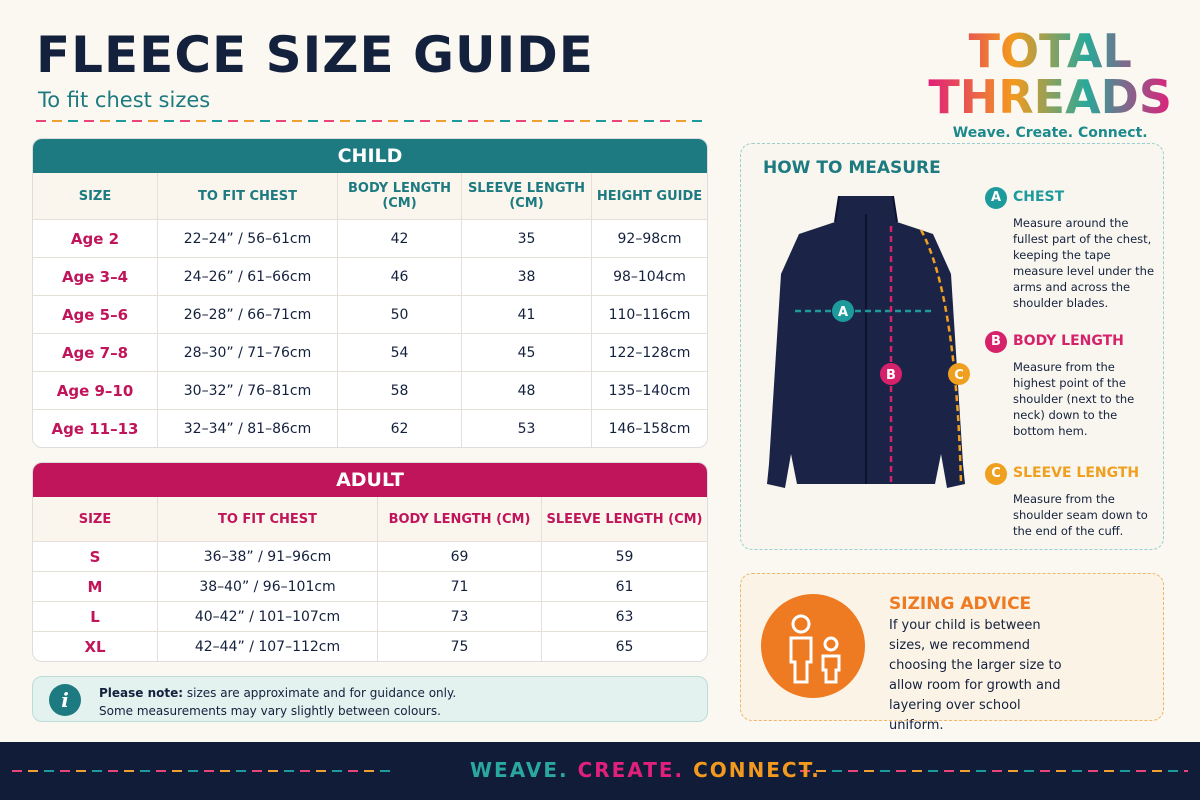 Image resolution: width=1200 pixels, height=800 pixels. I want to click on brand-line: THREADS, so click(1050, 97).